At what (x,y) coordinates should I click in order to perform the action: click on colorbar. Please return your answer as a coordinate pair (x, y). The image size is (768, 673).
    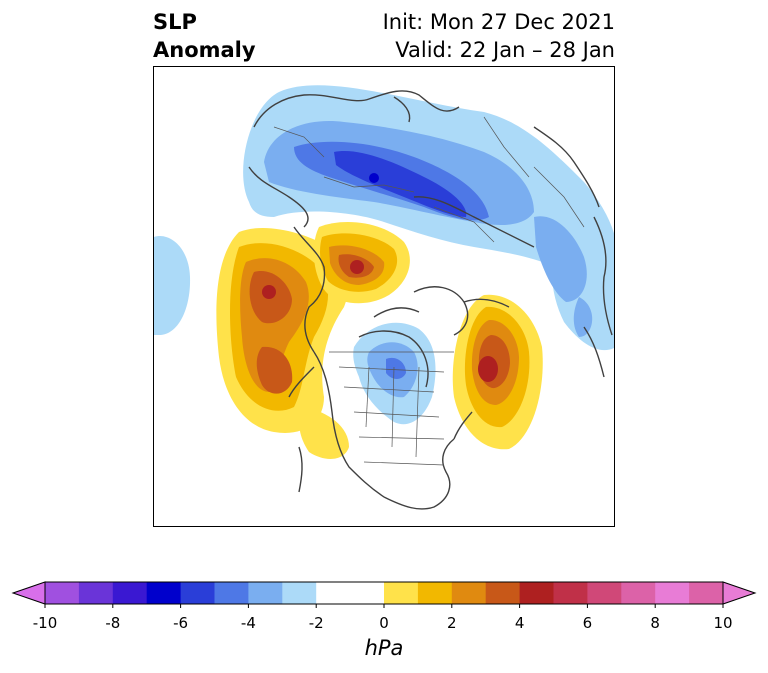
    Looking at the image, I should click on (384, 594).